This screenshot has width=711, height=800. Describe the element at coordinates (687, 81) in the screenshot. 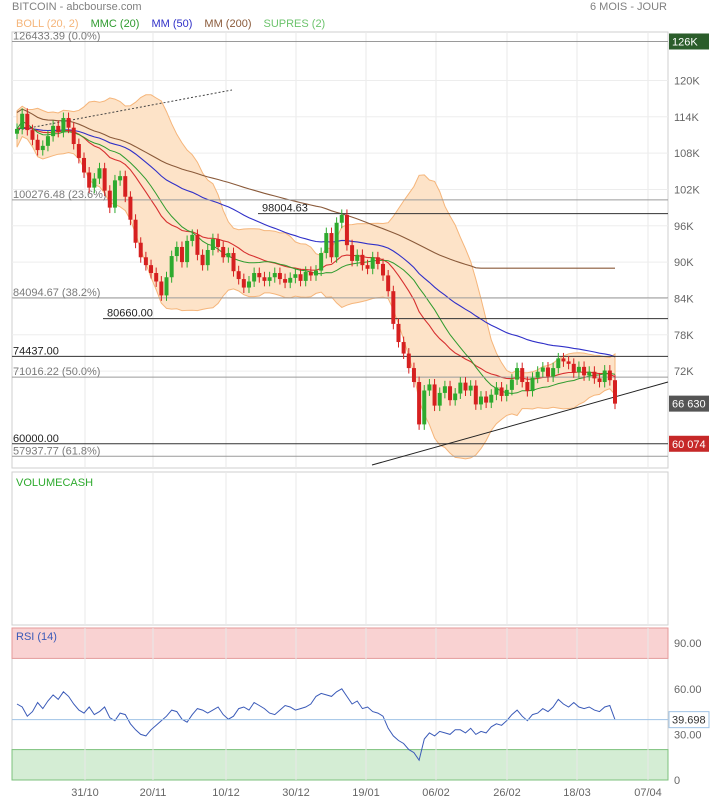

I see `price-tick-label: 120K` at that location.